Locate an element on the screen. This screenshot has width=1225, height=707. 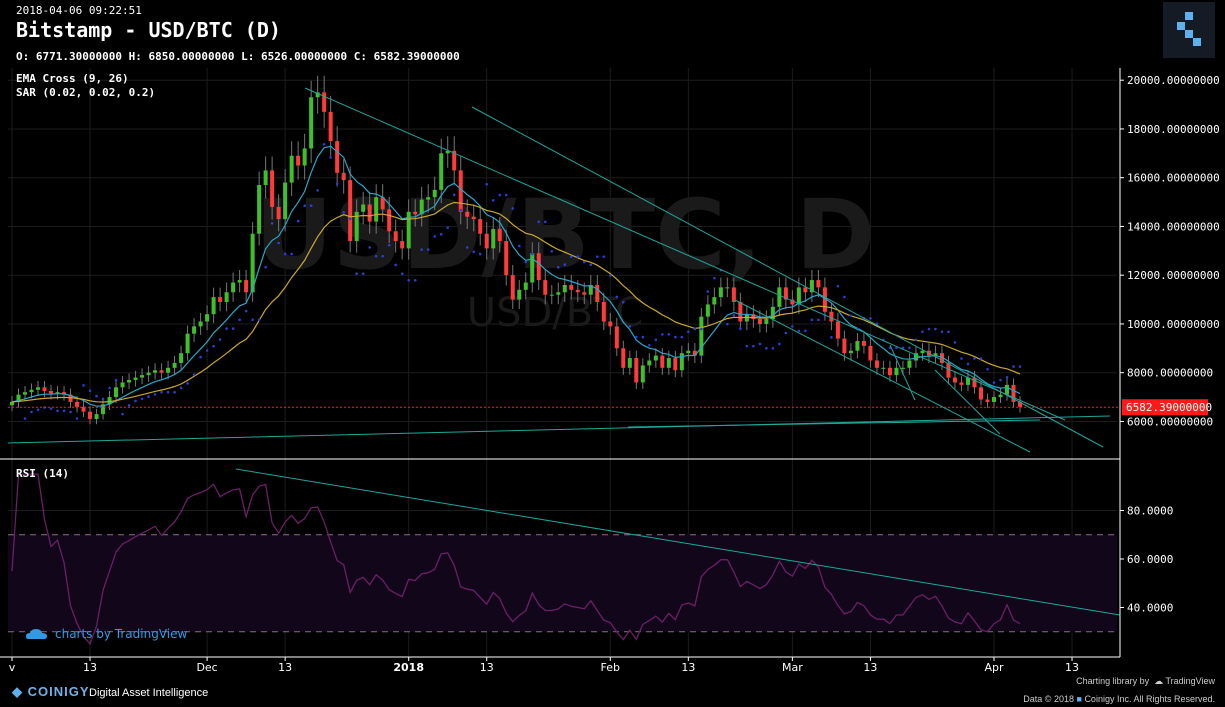
price-tick-label: 18000.00000000 is located at coordinates (1173, 129).